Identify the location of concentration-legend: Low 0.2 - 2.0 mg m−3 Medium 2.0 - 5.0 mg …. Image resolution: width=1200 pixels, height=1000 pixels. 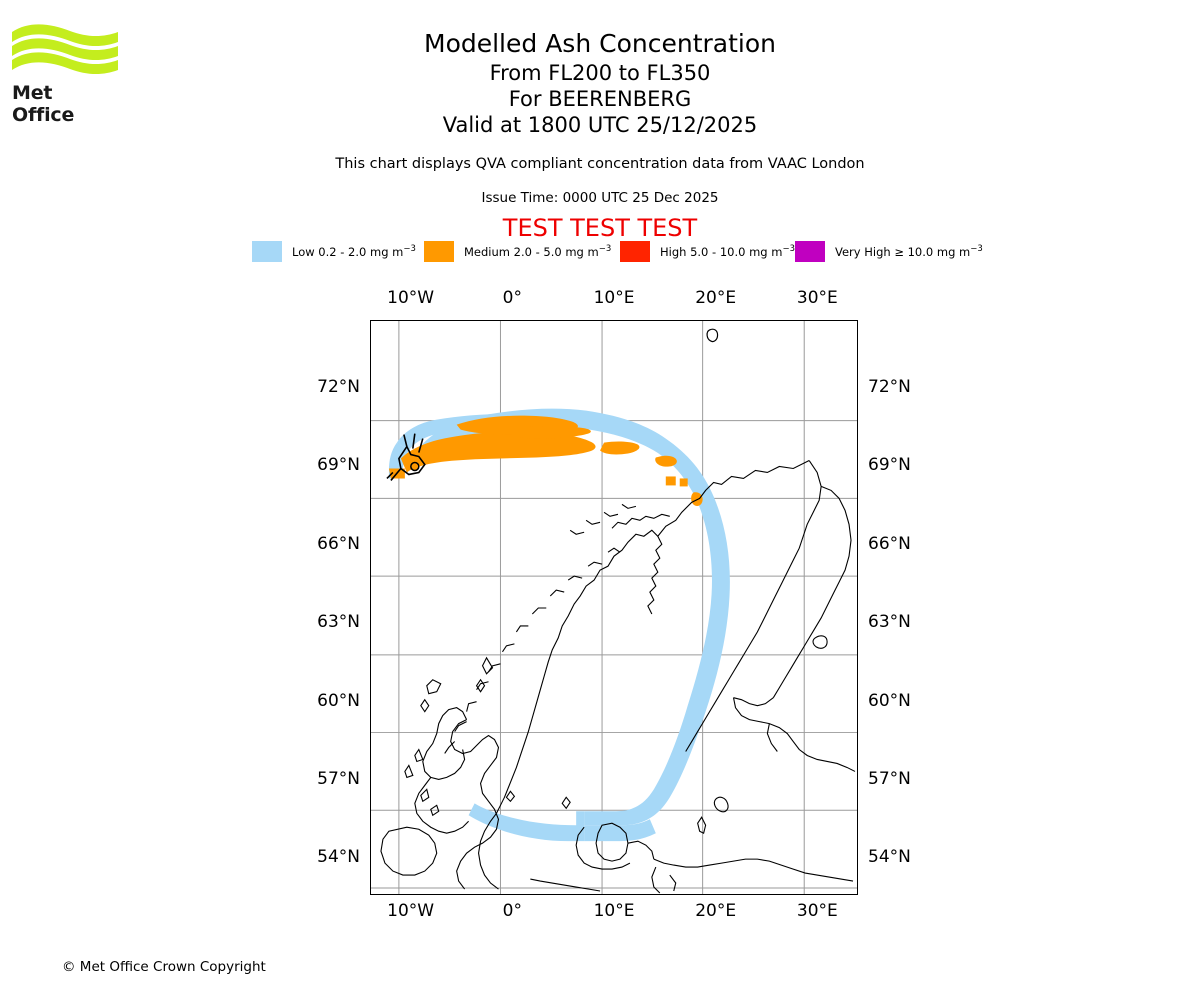
(600, 252).